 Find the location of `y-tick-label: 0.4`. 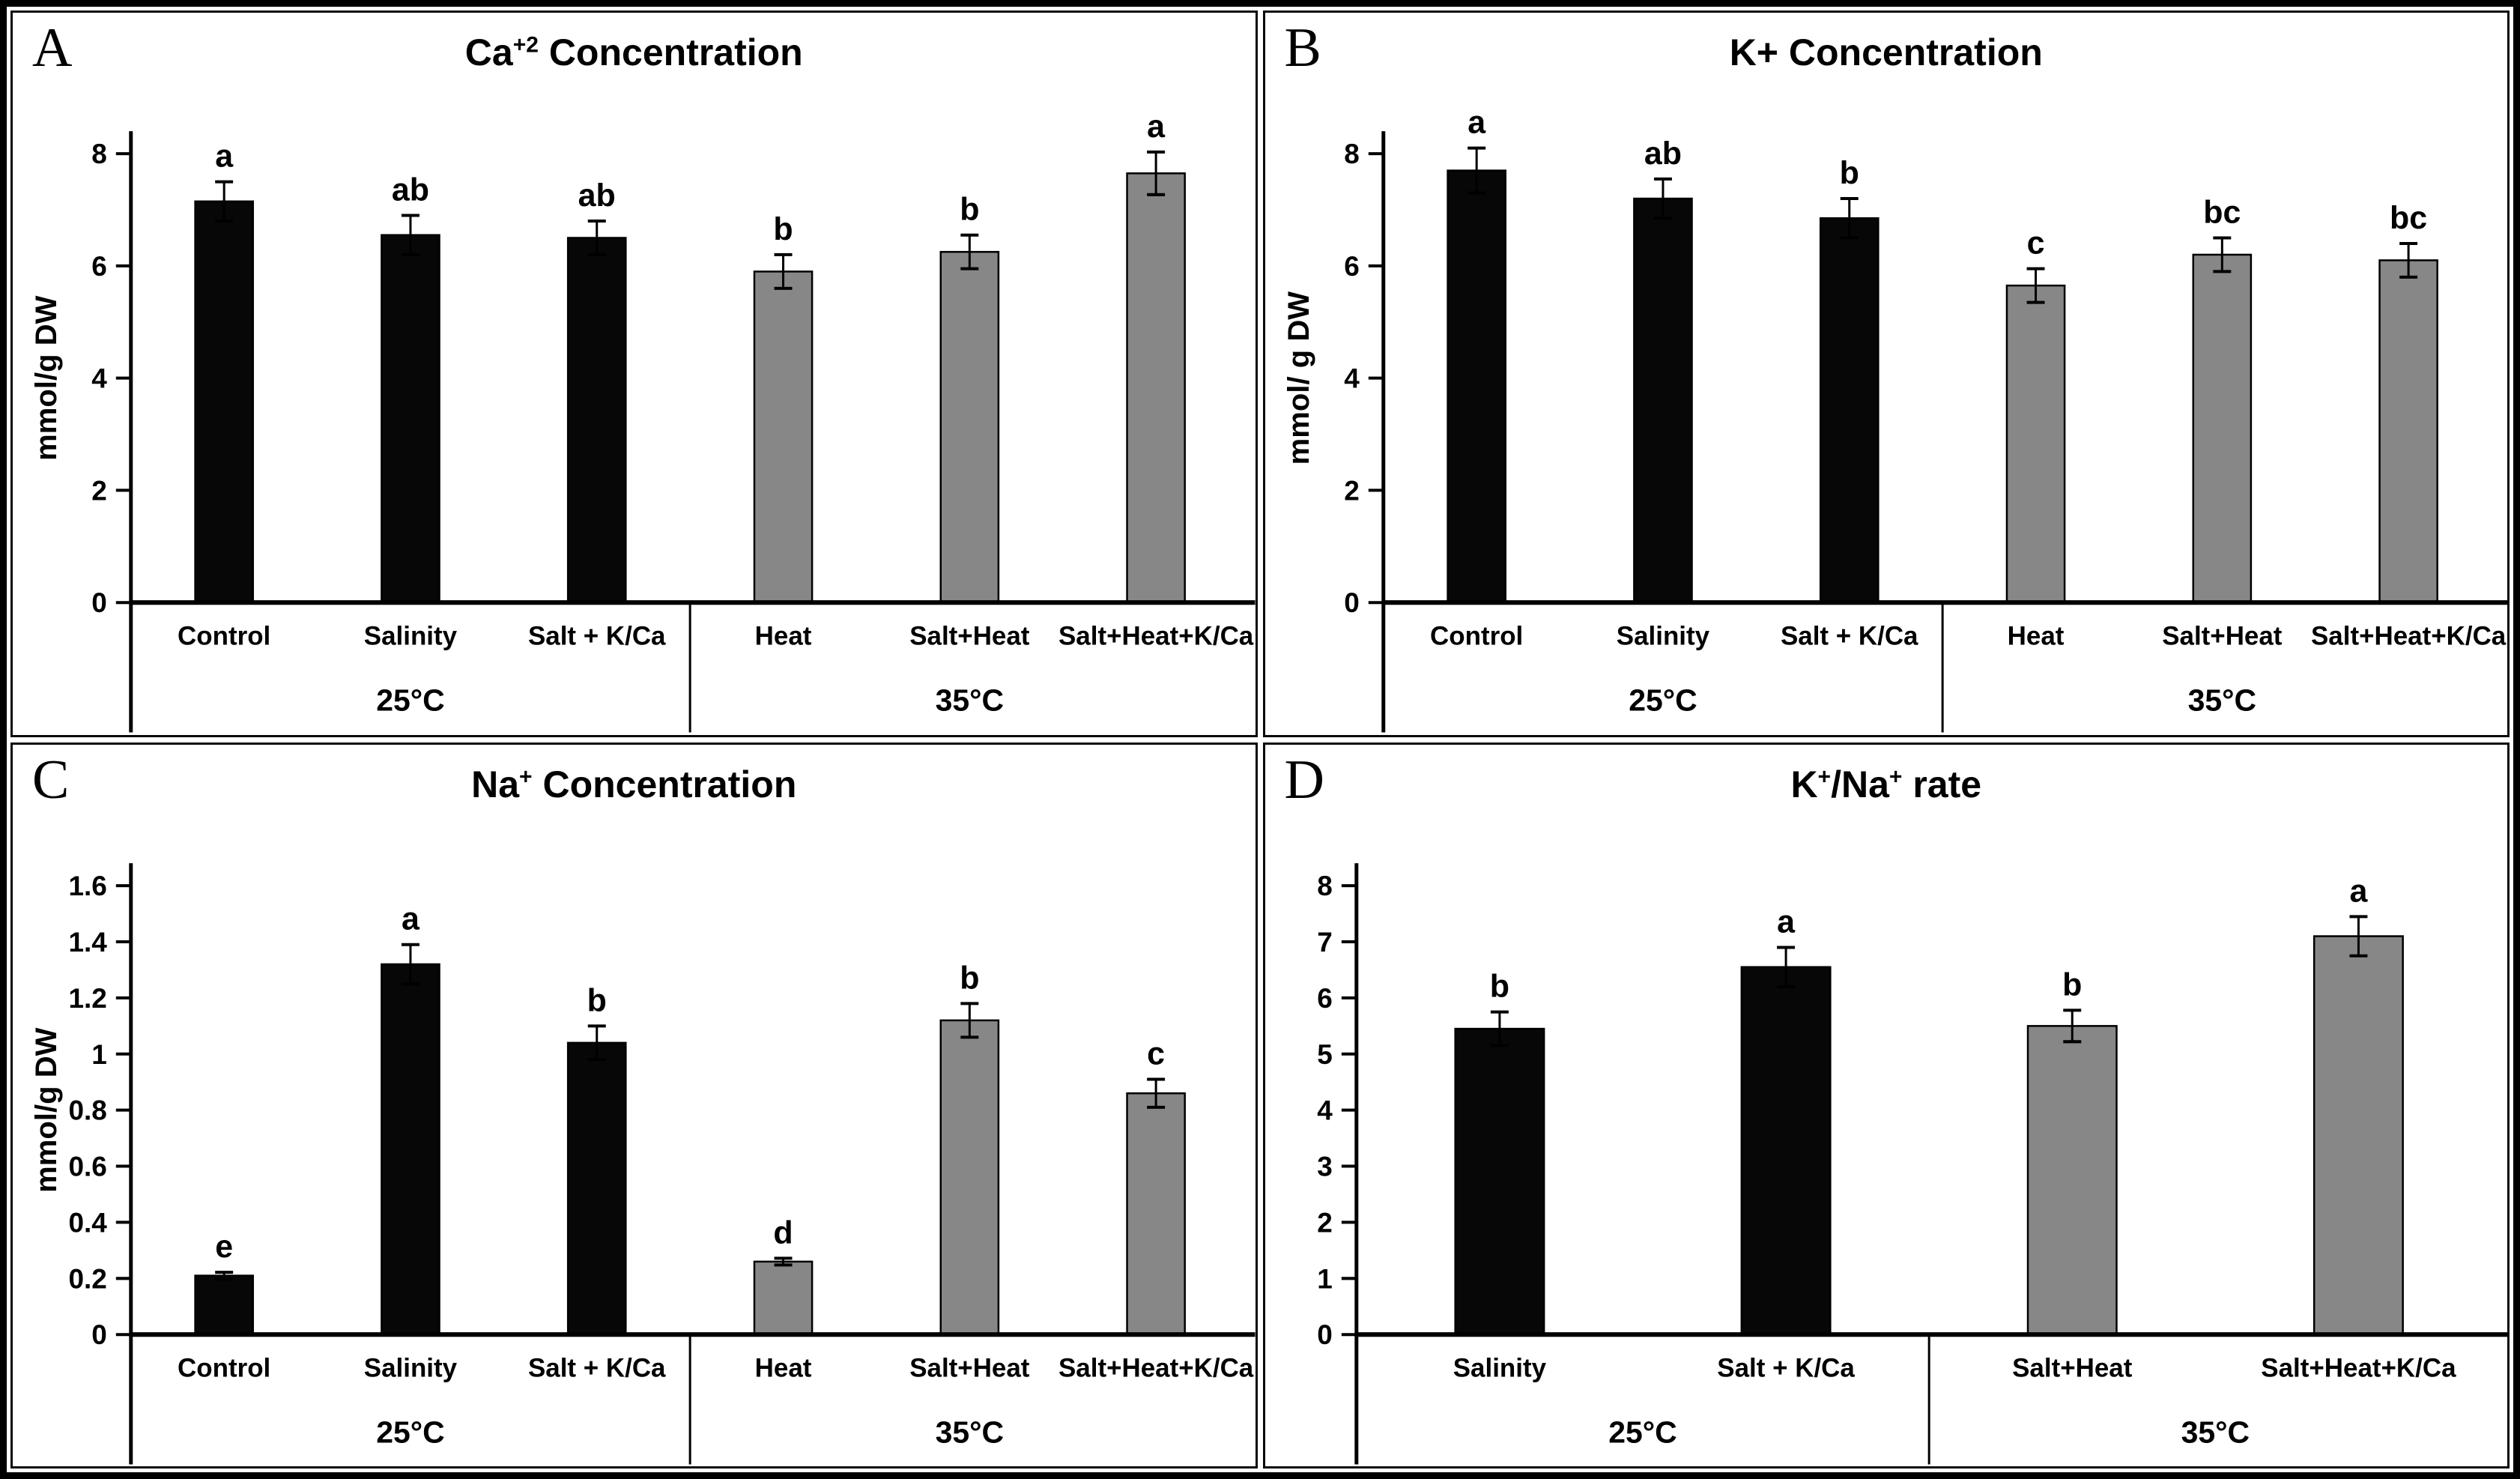

y-tick-label: 0.4 is located at coordinates (87, 1222).